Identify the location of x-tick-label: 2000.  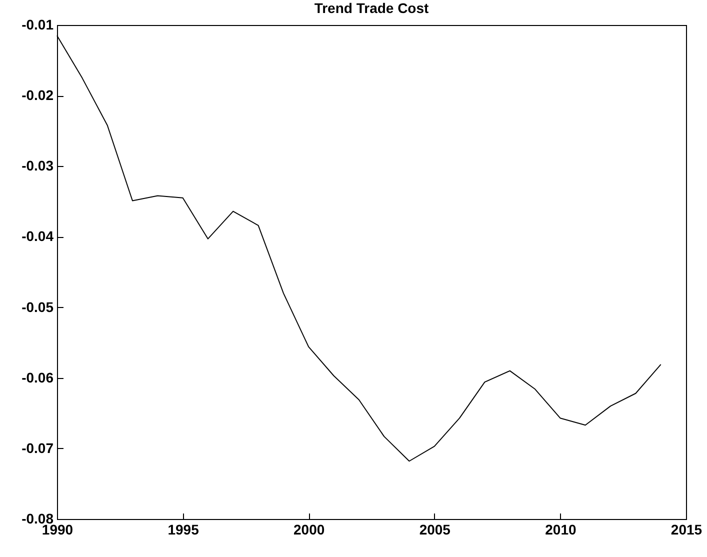
(309, 530).